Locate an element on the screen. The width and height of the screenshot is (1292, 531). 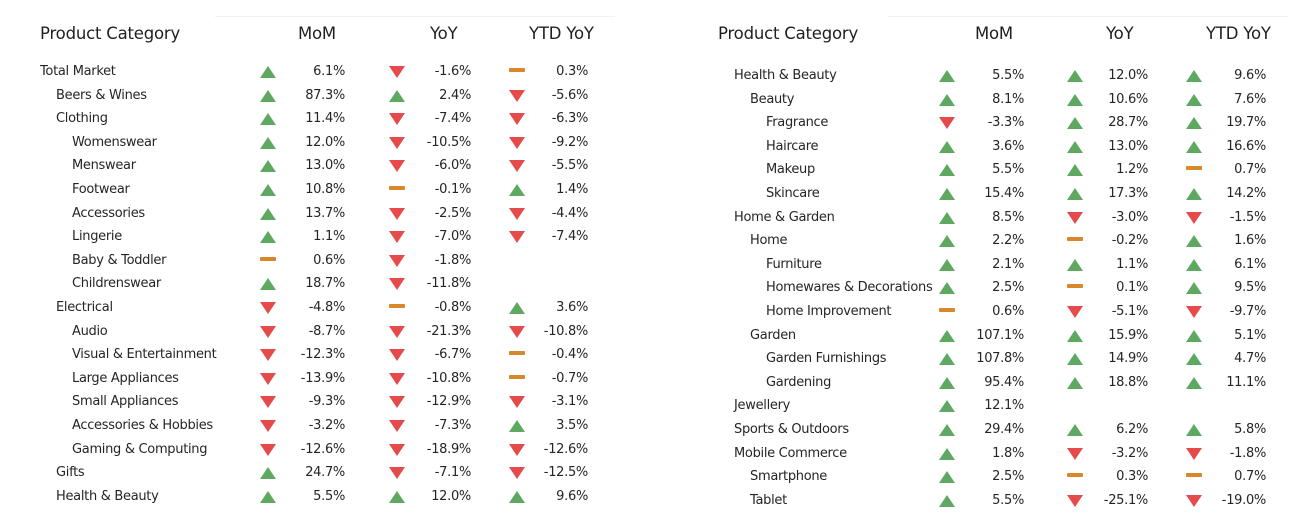
table-row: Womenswear 12.0% -10.5% -9.2% is located at coordinates (310, 143).